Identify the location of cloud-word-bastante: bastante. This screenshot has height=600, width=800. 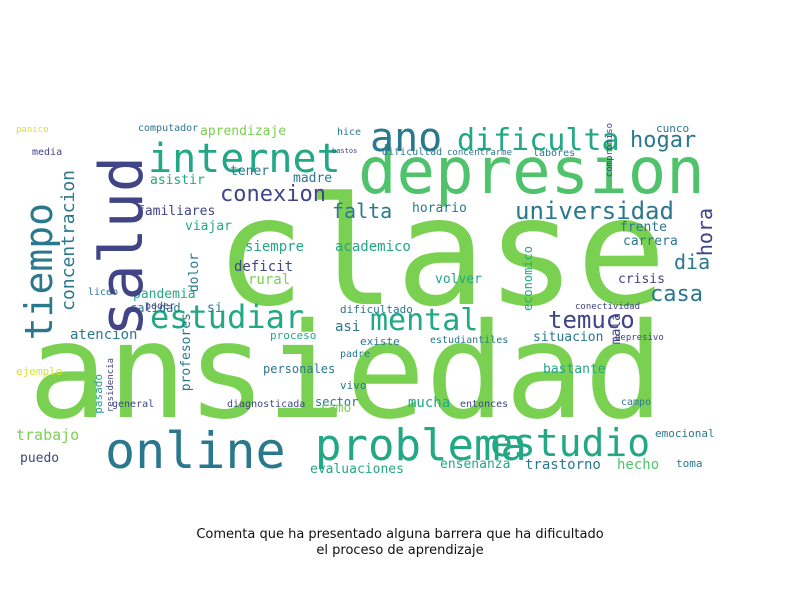
(574, 369).